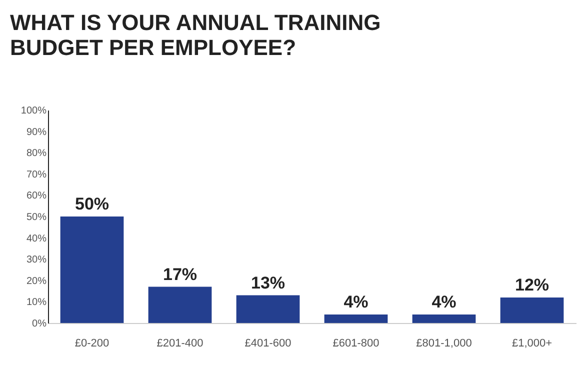 Image resolution: width=588 pixels, height=379 pixels. I want to click on x-tick-label: £0-200, so click(92, 344).